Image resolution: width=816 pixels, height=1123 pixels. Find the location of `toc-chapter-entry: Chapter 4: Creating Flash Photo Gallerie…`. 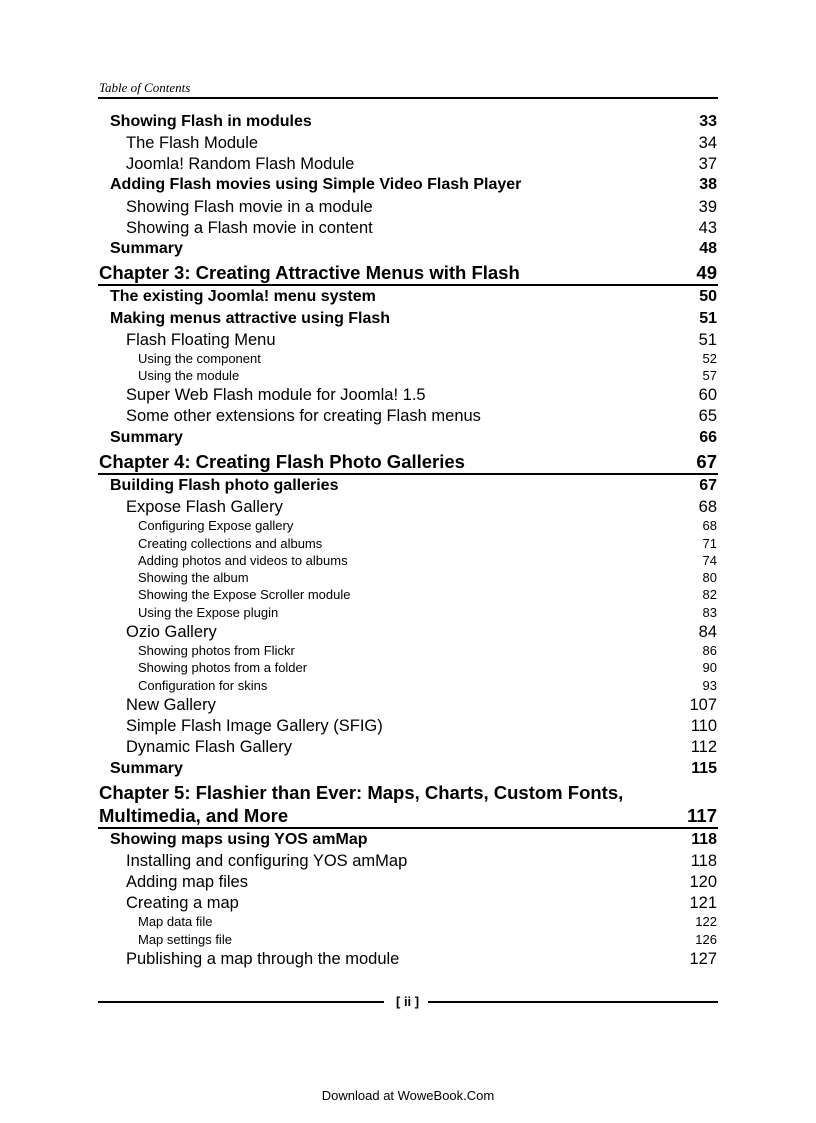

toc-chapter-entry: Chapter 4: Creating Flash Photo Gallerie… is located at coordinates (408, 462).